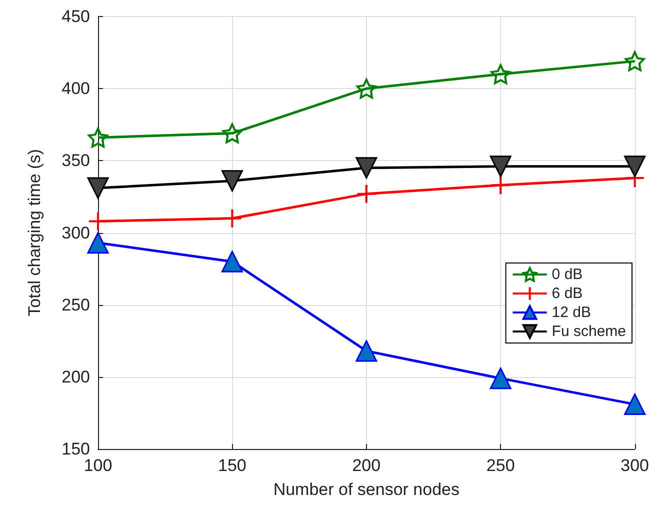  What do you see at coordinates (589, 331) in the screenshot?
I see `legend-label: Fu scheme` at bounding box center [589, 331].